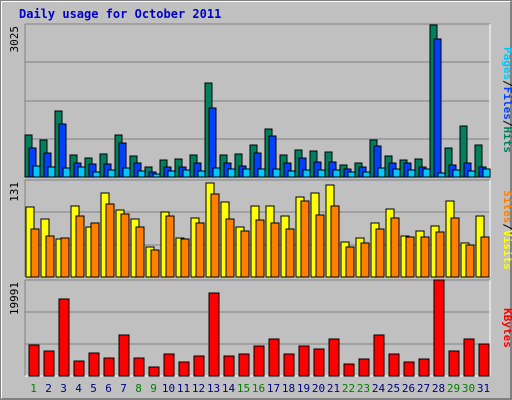  Describe the element at coordinates (379, 388) in the screenshot. I see `day-label-24: 24` at that location.